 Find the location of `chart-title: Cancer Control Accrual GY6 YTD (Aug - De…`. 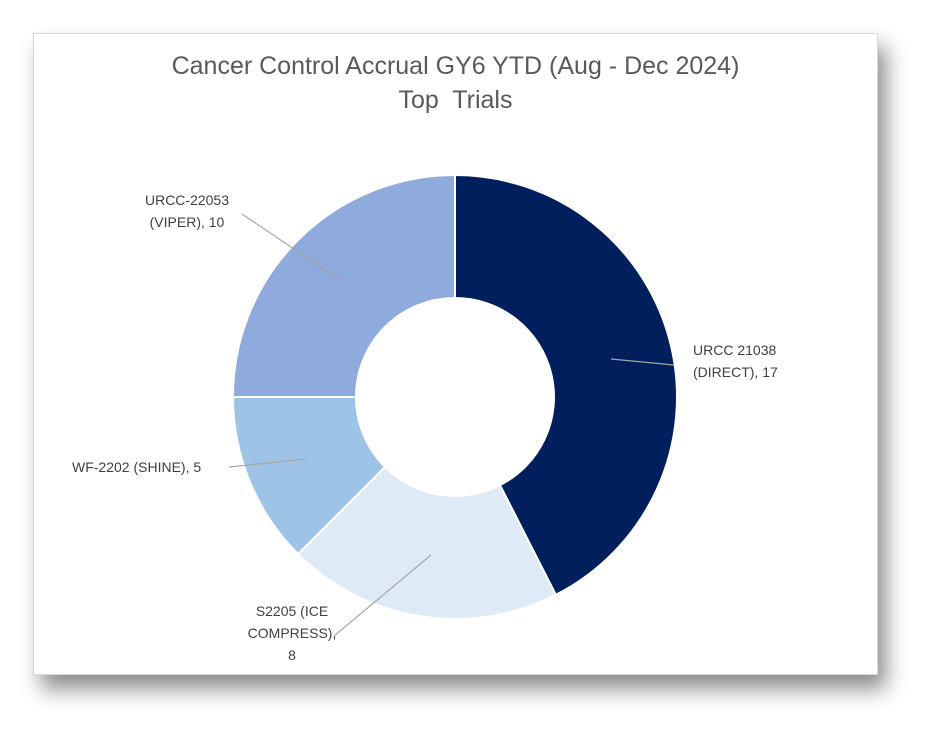

chart-title: Cancer Control Accrual GY6 YTD (Aug - De… is located at coordinates (455, 66).